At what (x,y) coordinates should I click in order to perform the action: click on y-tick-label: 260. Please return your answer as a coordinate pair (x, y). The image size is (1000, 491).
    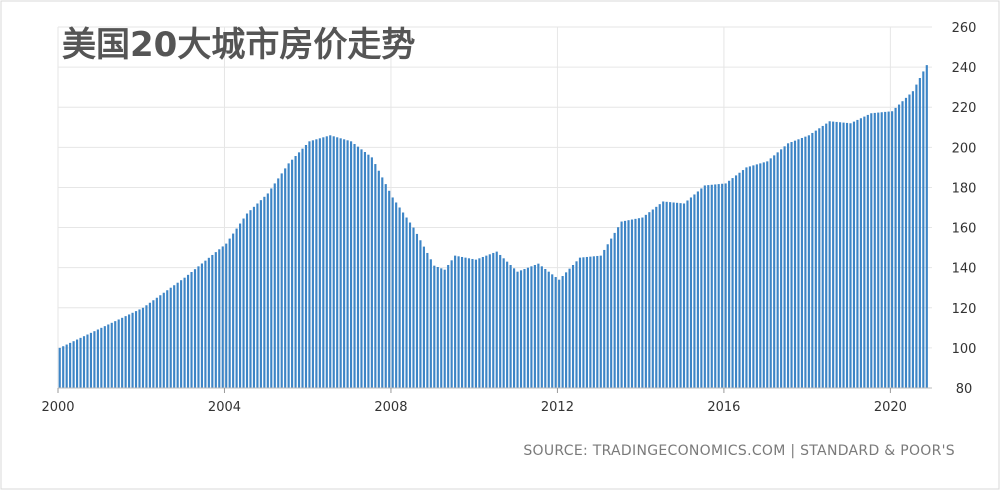
    Looking at the image, I should click on (964, 28).